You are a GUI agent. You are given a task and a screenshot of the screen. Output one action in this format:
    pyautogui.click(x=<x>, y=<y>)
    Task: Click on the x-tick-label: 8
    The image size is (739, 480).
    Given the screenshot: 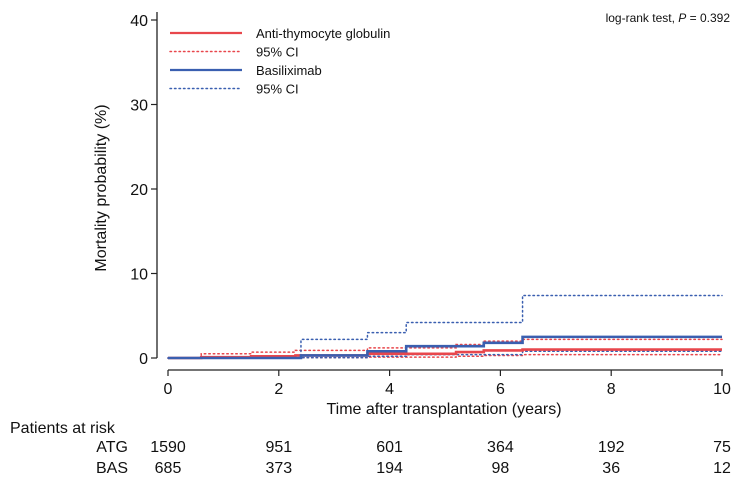 What is the action you would take?
    pyautogui.click(x=611, y=389)
    